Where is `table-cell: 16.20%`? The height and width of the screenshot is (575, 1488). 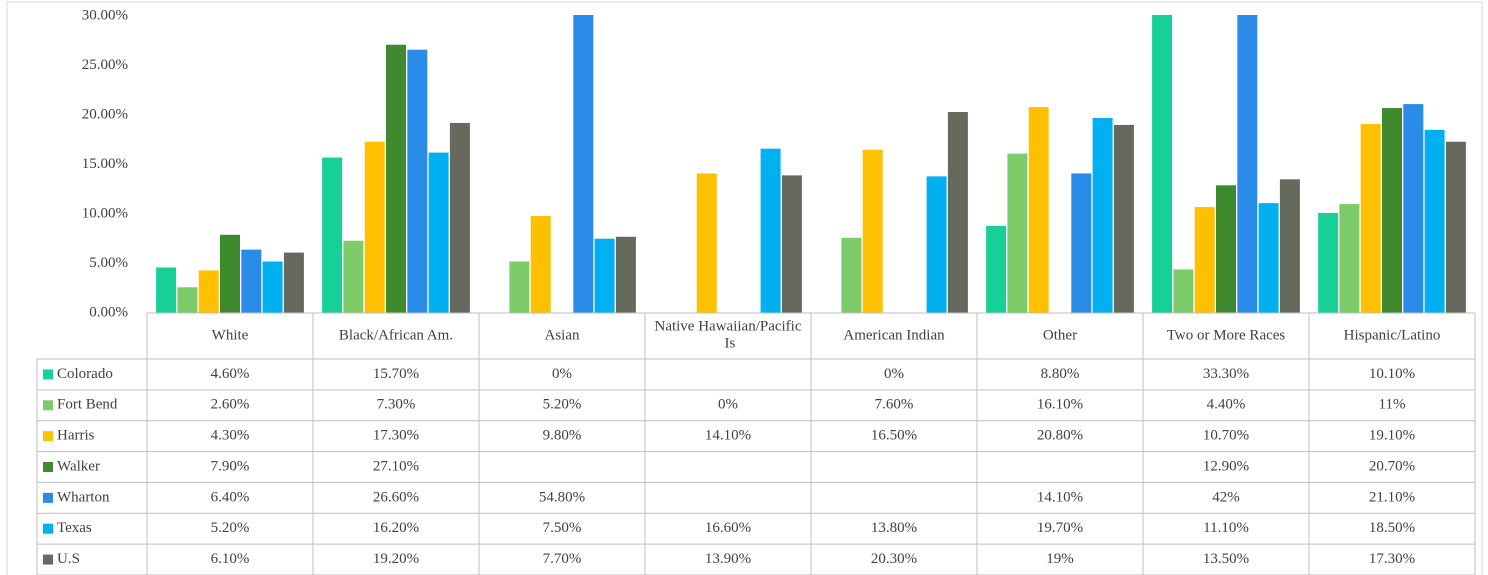
table-cell: 16.20% is located at coordinates (396, 528).